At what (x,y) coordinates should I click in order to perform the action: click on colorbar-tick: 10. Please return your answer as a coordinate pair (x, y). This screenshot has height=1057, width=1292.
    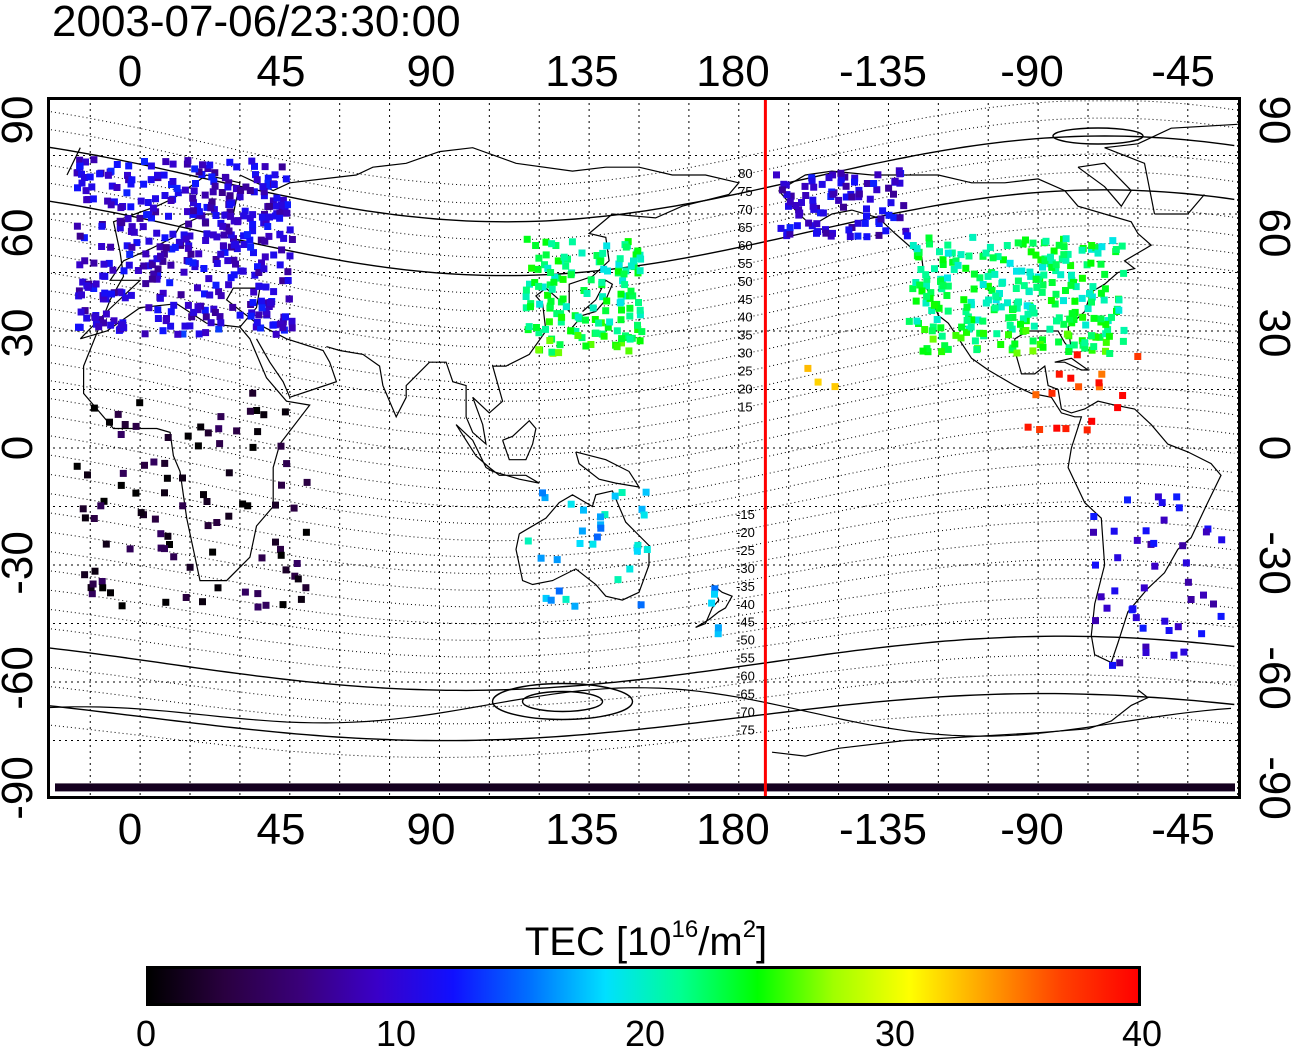
    Looking at the image, I should click on (396, 1033).